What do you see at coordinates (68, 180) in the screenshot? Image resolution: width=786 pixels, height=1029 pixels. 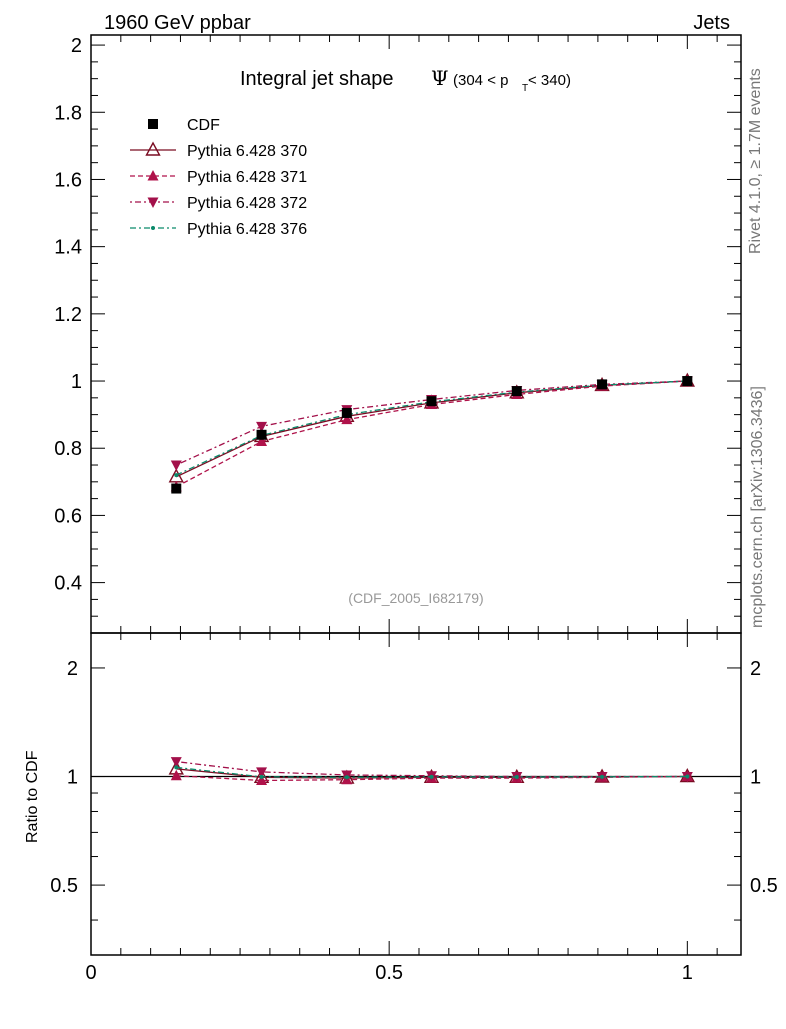 I see `main-y-tick-label: 1.6` at bounding box center [68, 180].